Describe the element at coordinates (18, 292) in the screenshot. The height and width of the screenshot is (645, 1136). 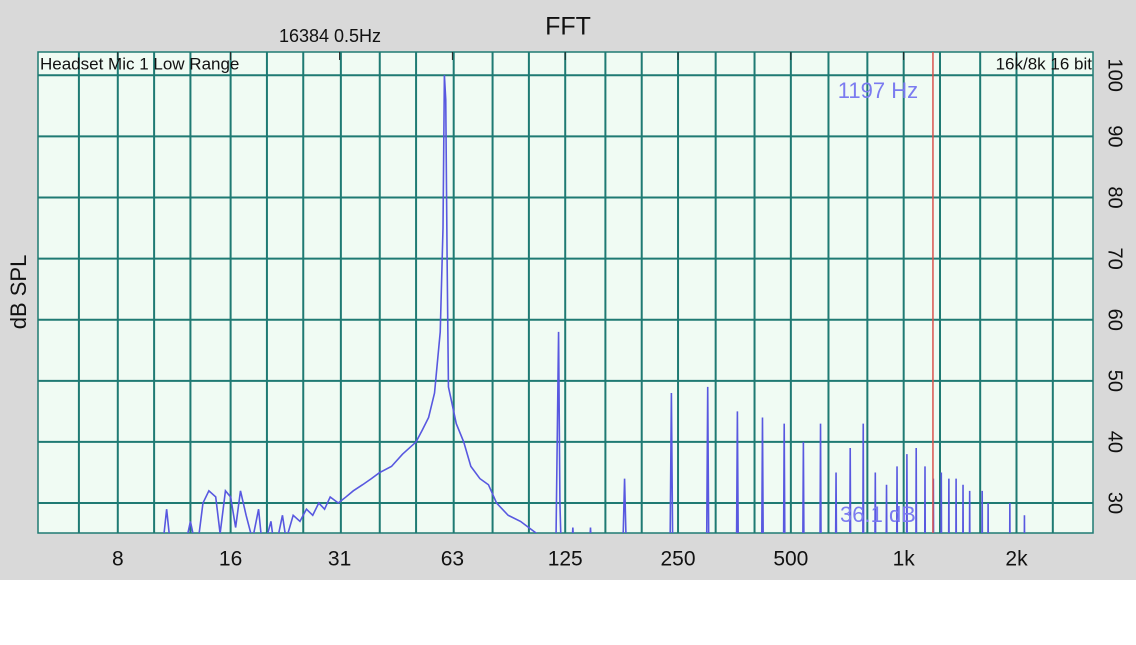
I see `y-axis-label: dB SPL` at that location.